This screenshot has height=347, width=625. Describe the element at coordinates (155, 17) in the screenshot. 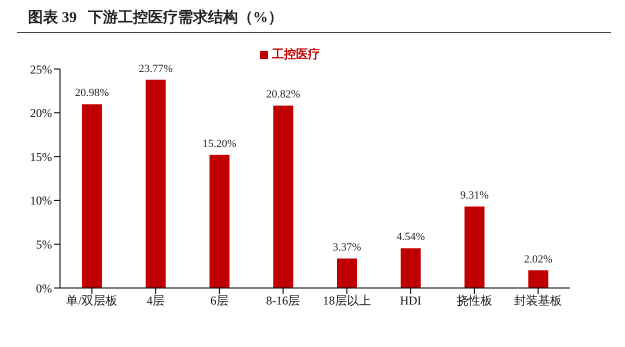

I see `chart-title: 图表 39 下游工控医疗需求结构（%）` at that location.